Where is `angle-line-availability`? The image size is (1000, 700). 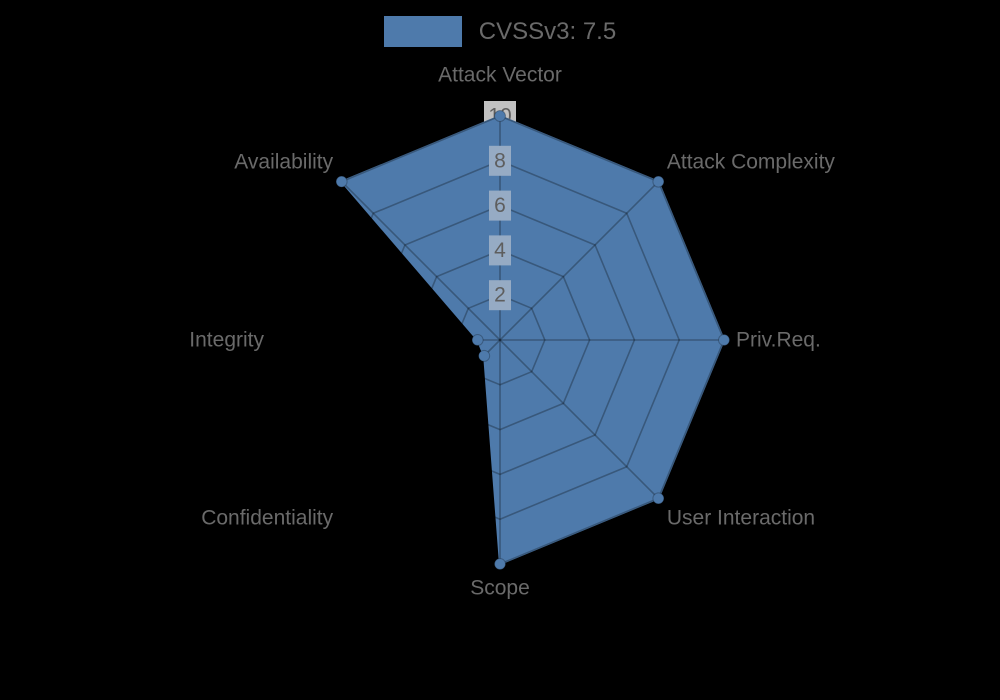 angle-line-availability is located at coordinates (421, 261).